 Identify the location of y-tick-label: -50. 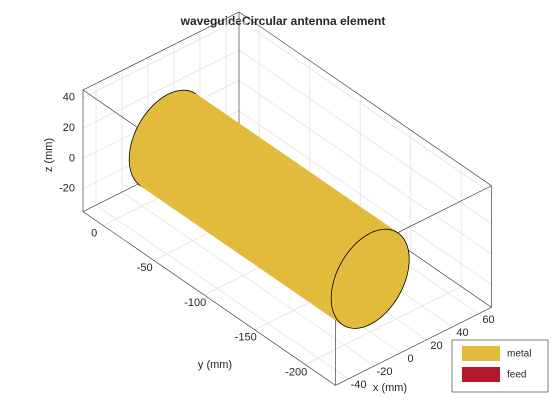
(145, 268).